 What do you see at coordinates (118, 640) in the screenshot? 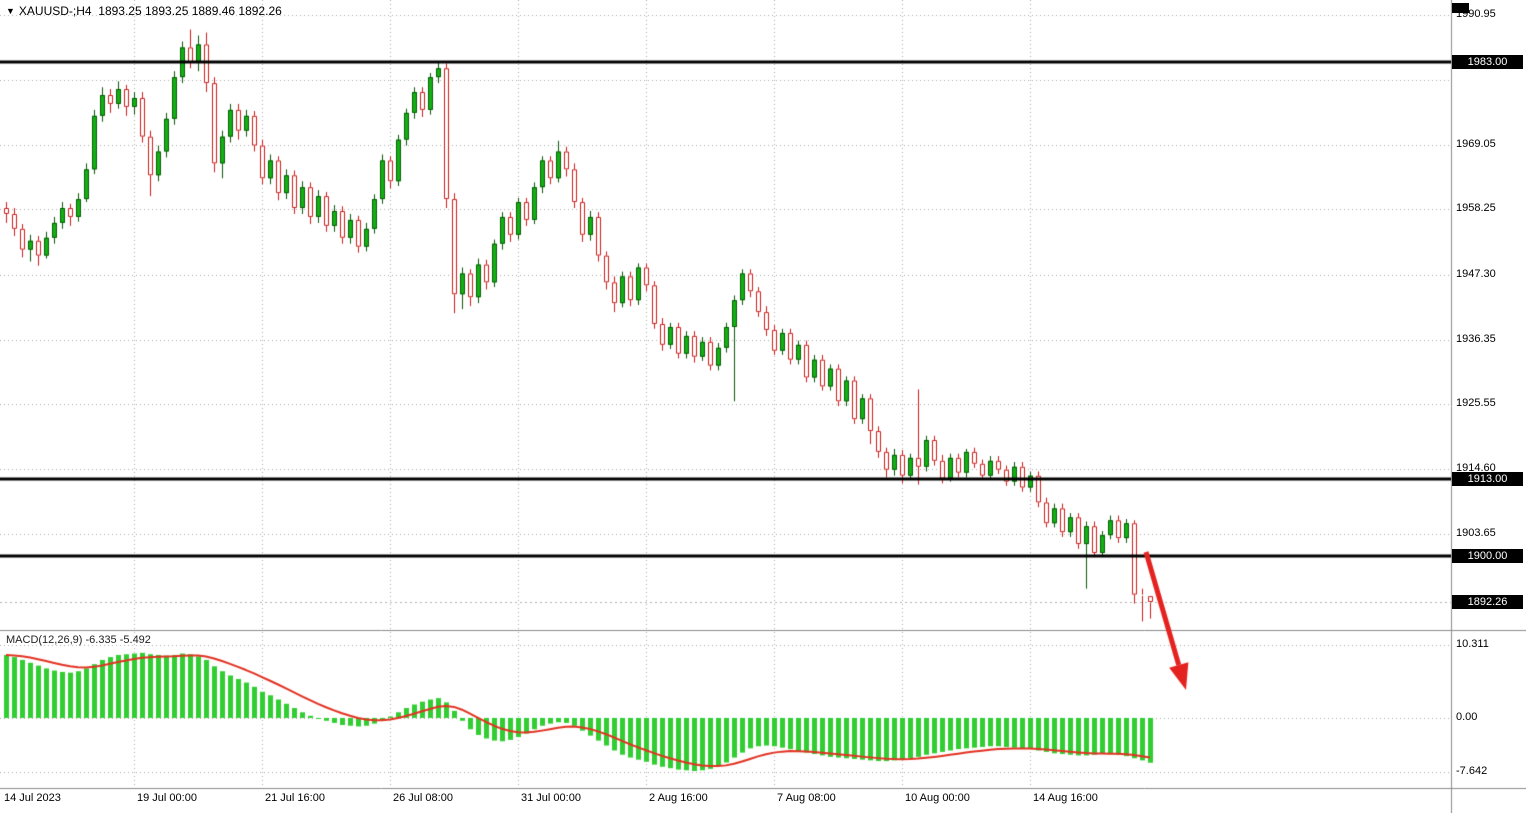
I see `macd-indicator-values: -6.335 -5.492` at bounding box center [118, 640].